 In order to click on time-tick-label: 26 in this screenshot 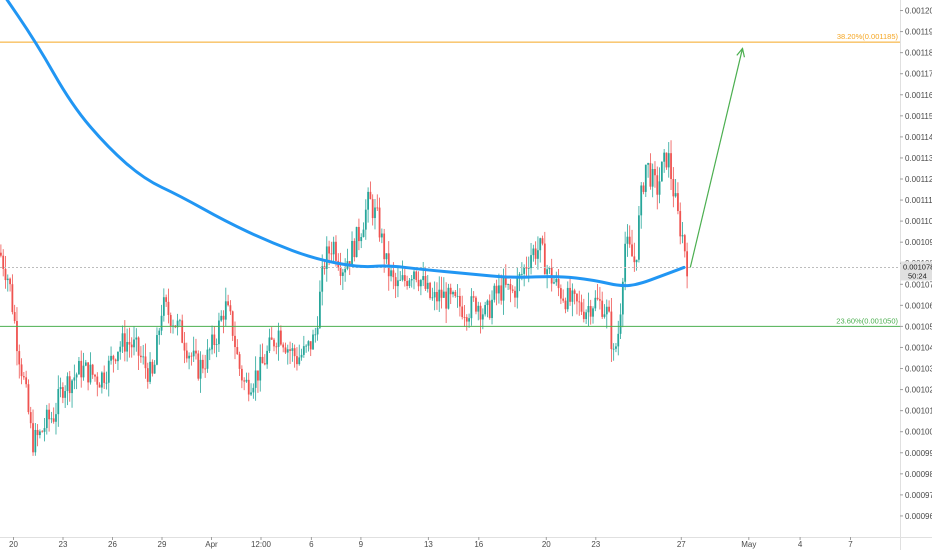, I will do `click(112, 544)`.